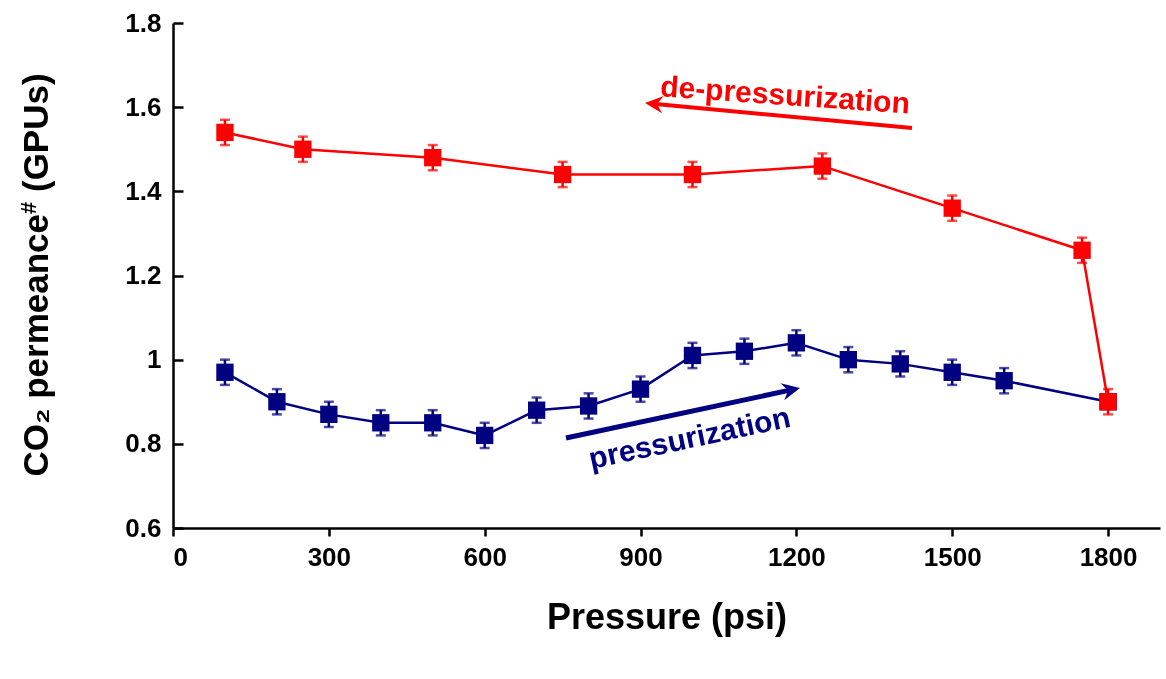 The width and height of the screenshot is (1166, 679). What do you see at coordinates (1108, 556) in the screenshot?
I see `x-tick-label: 1800` at bounding box center [1108, 556].